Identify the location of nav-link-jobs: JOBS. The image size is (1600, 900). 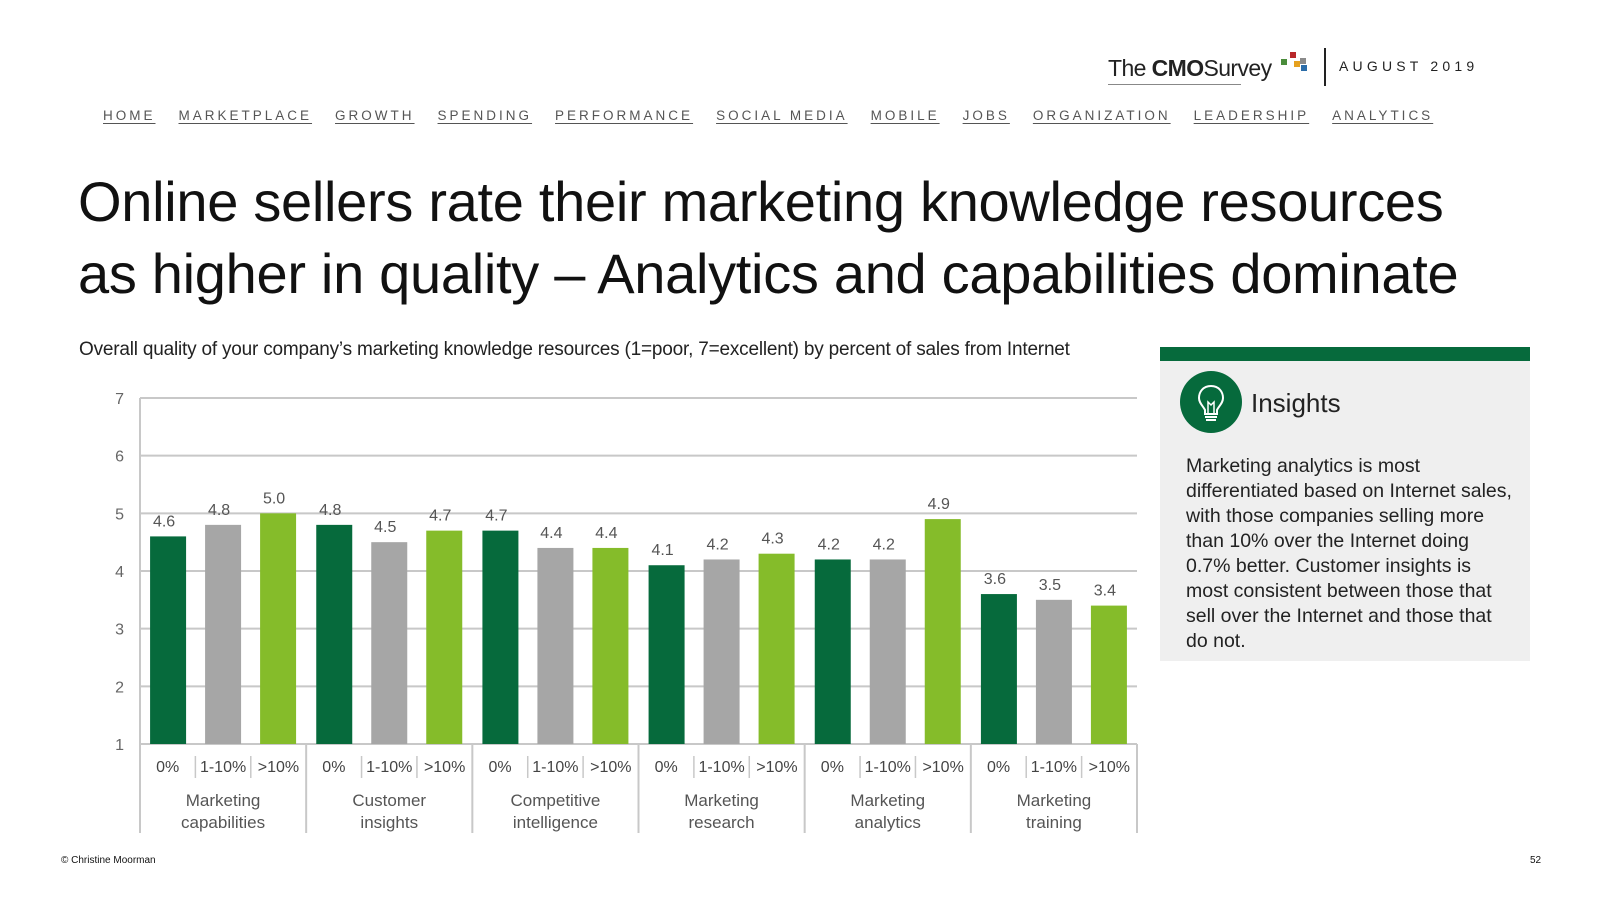
(986, 115).